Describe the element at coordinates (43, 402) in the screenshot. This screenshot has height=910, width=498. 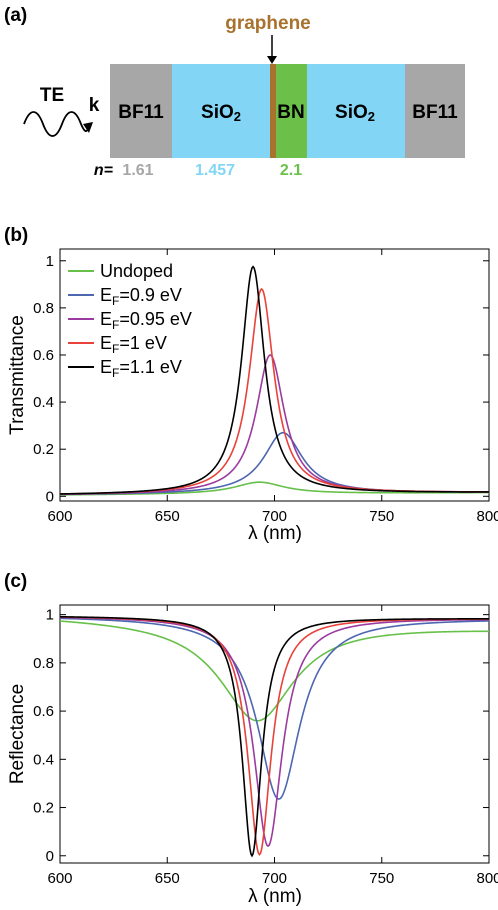
I see `chart-b-ytick-label: 0.4` at that location.